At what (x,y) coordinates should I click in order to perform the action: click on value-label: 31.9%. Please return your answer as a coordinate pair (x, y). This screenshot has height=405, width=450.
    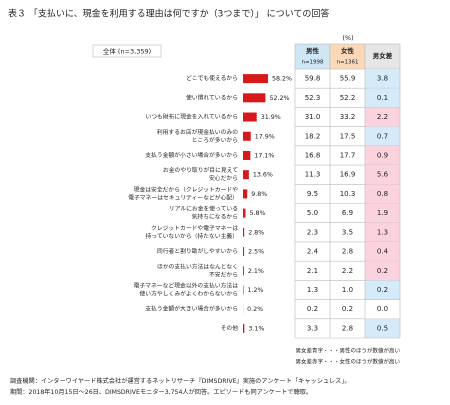
    Looking at the image, I should click on (271, 117).